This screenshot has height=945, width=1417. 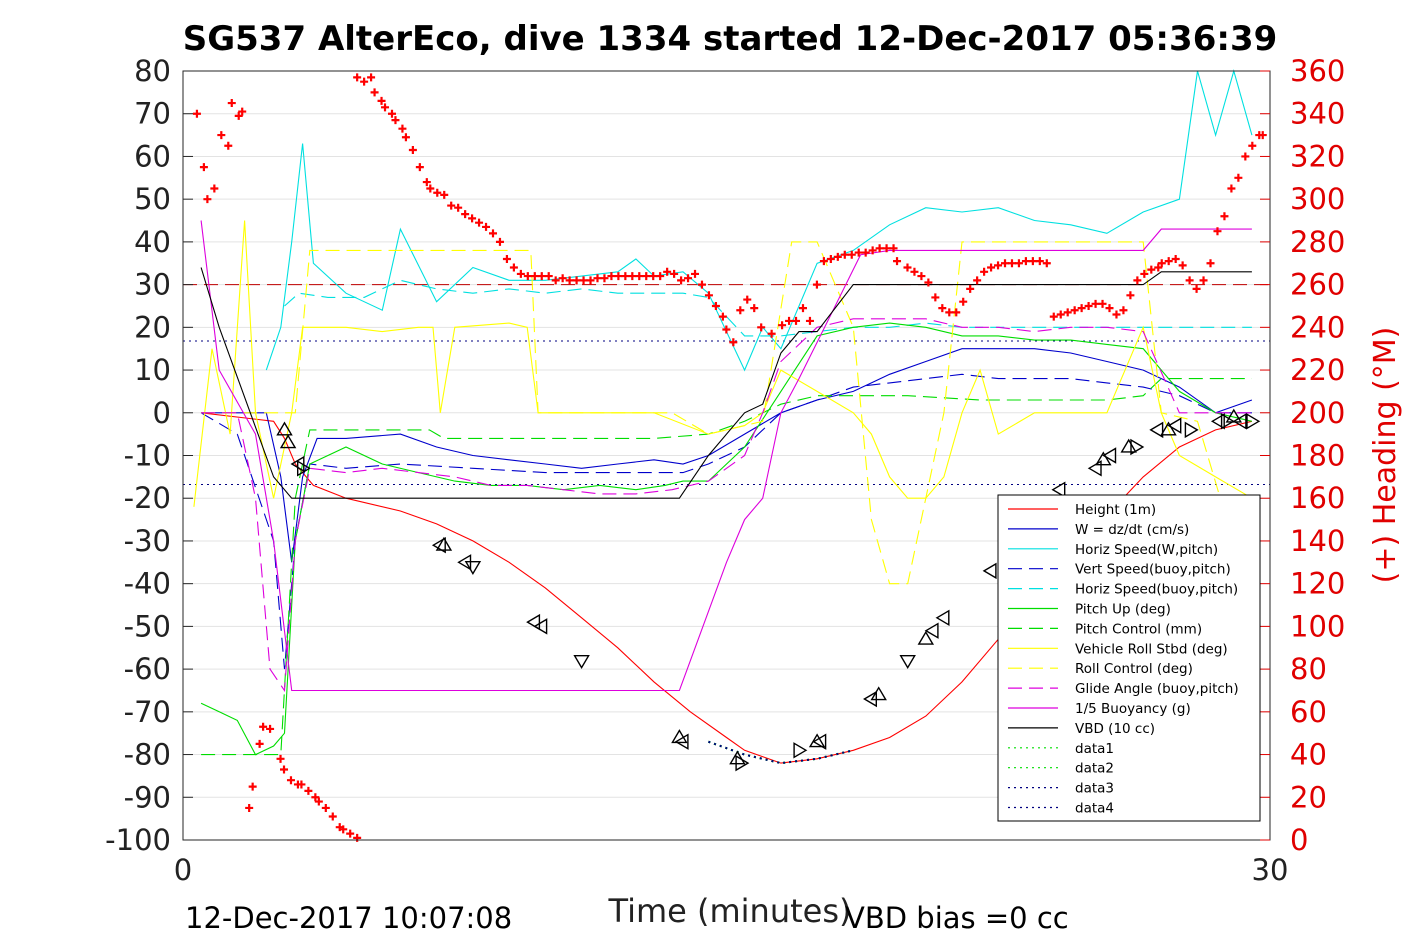 I want to click on y-tick-label: -100, so click(x=138, y=840).